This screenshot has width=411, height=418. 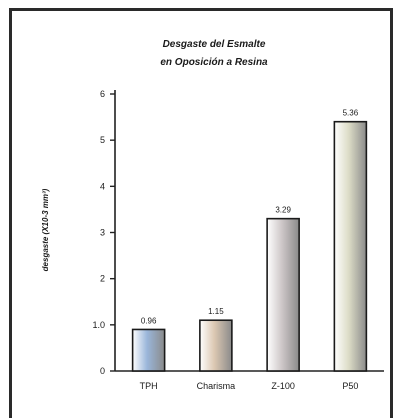 What do you see at coordinates (102, 371) in the screenshot?
I see `y-tick-label: 0` at bounding box center [102, 371].